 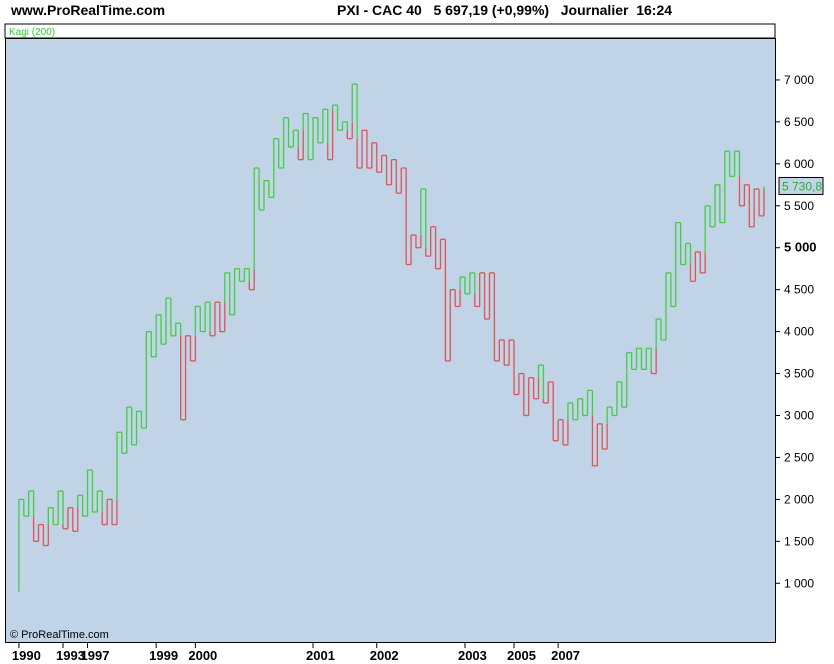 I want to click on period-label: Journalier, so click(x=594, y=10).